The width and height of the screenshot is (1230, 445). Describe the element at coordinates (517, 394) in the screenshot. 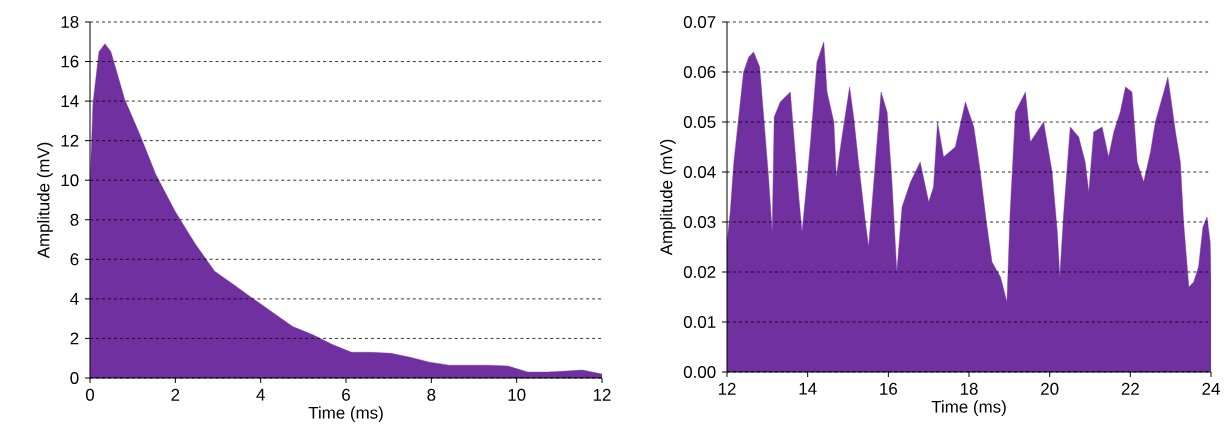

I see `x-tick-label: 10` at that location.